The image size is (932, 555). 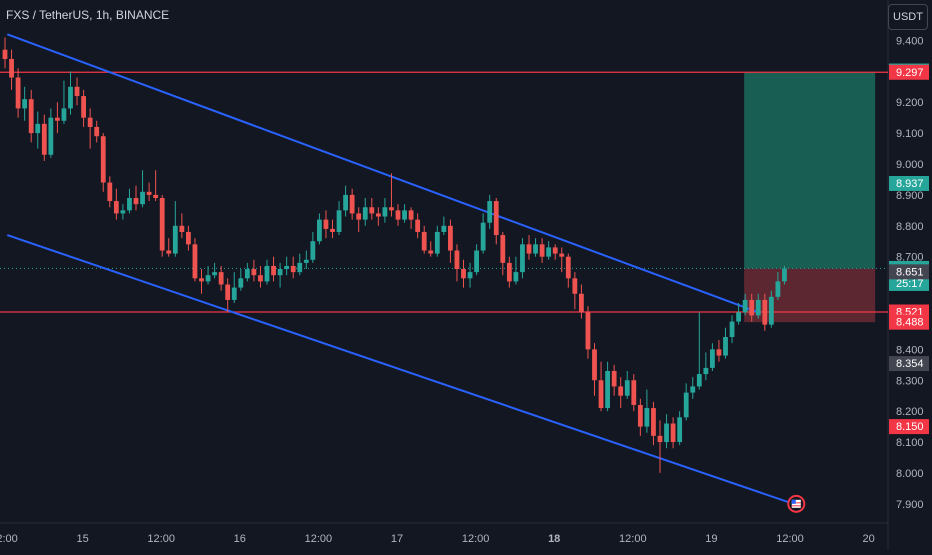 I want to click on profit-zone, so click(x=810, y=170).